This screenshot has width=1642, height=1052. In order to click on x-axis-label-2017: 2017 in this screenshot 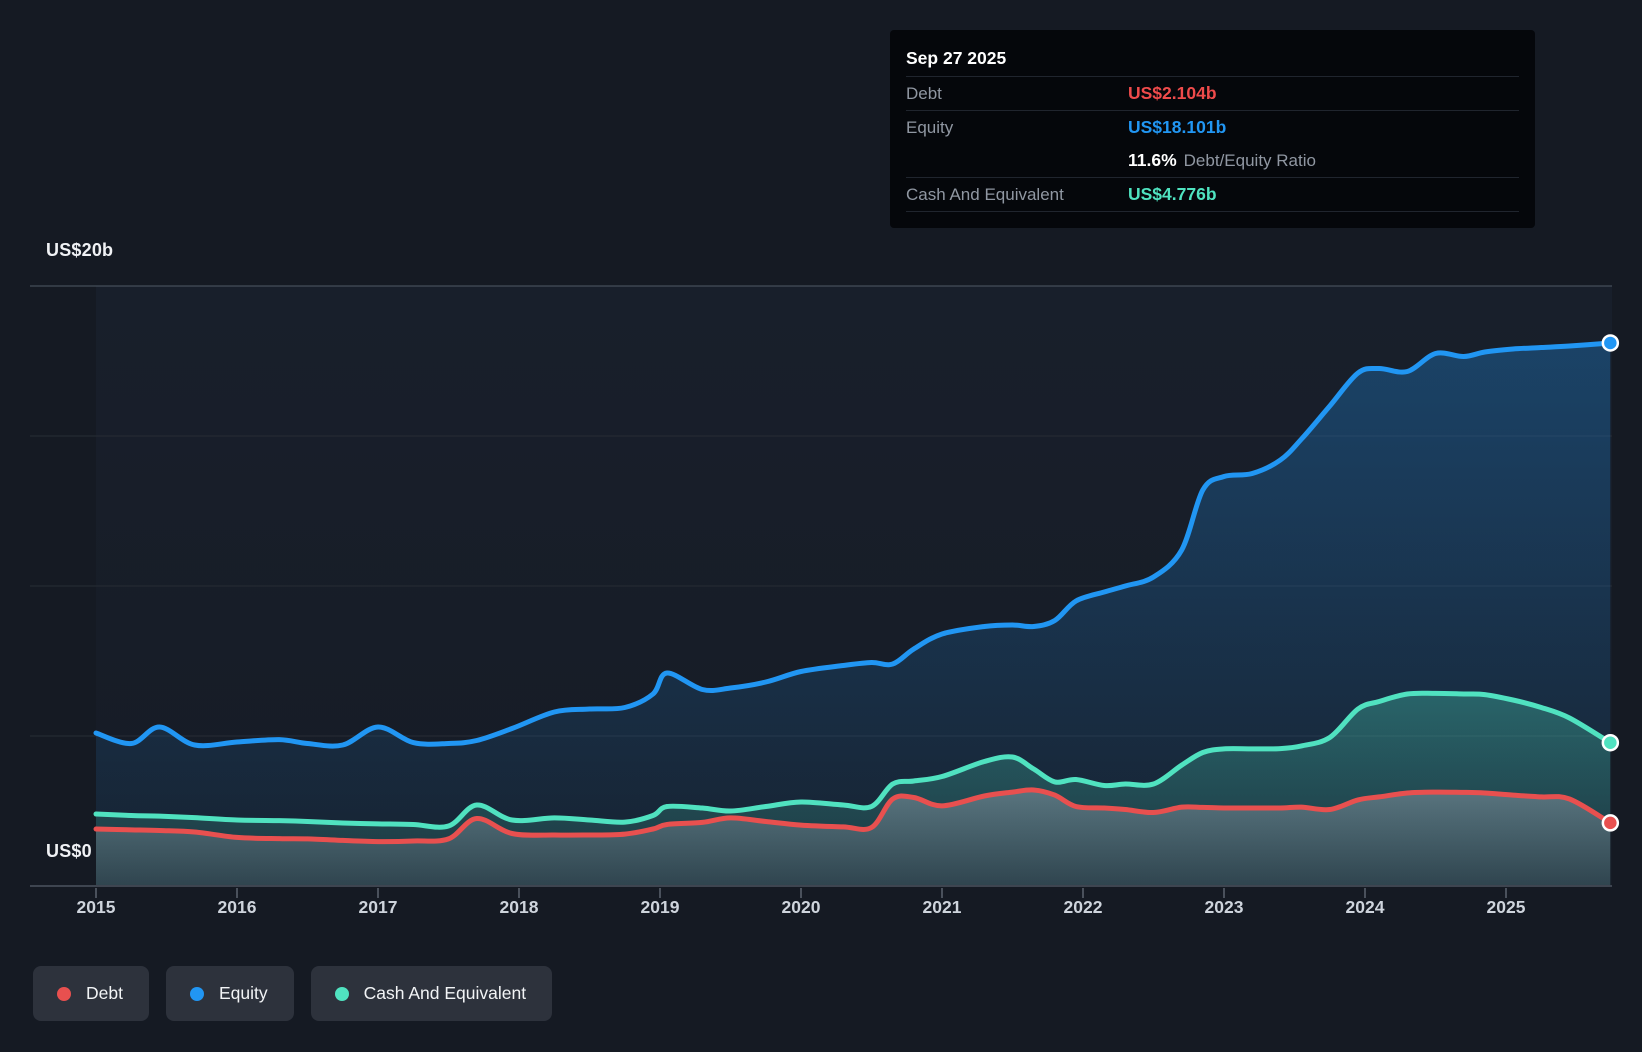, I will do `click(378, 907)`.